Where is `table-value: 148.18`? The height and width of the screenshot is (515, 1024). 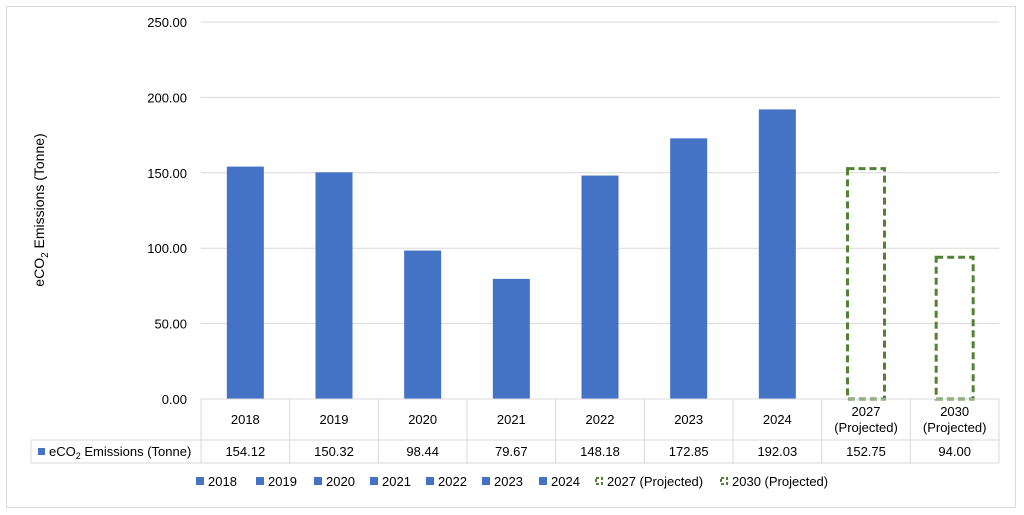 table-value: 148.18 is located at coordinates (600, 451).